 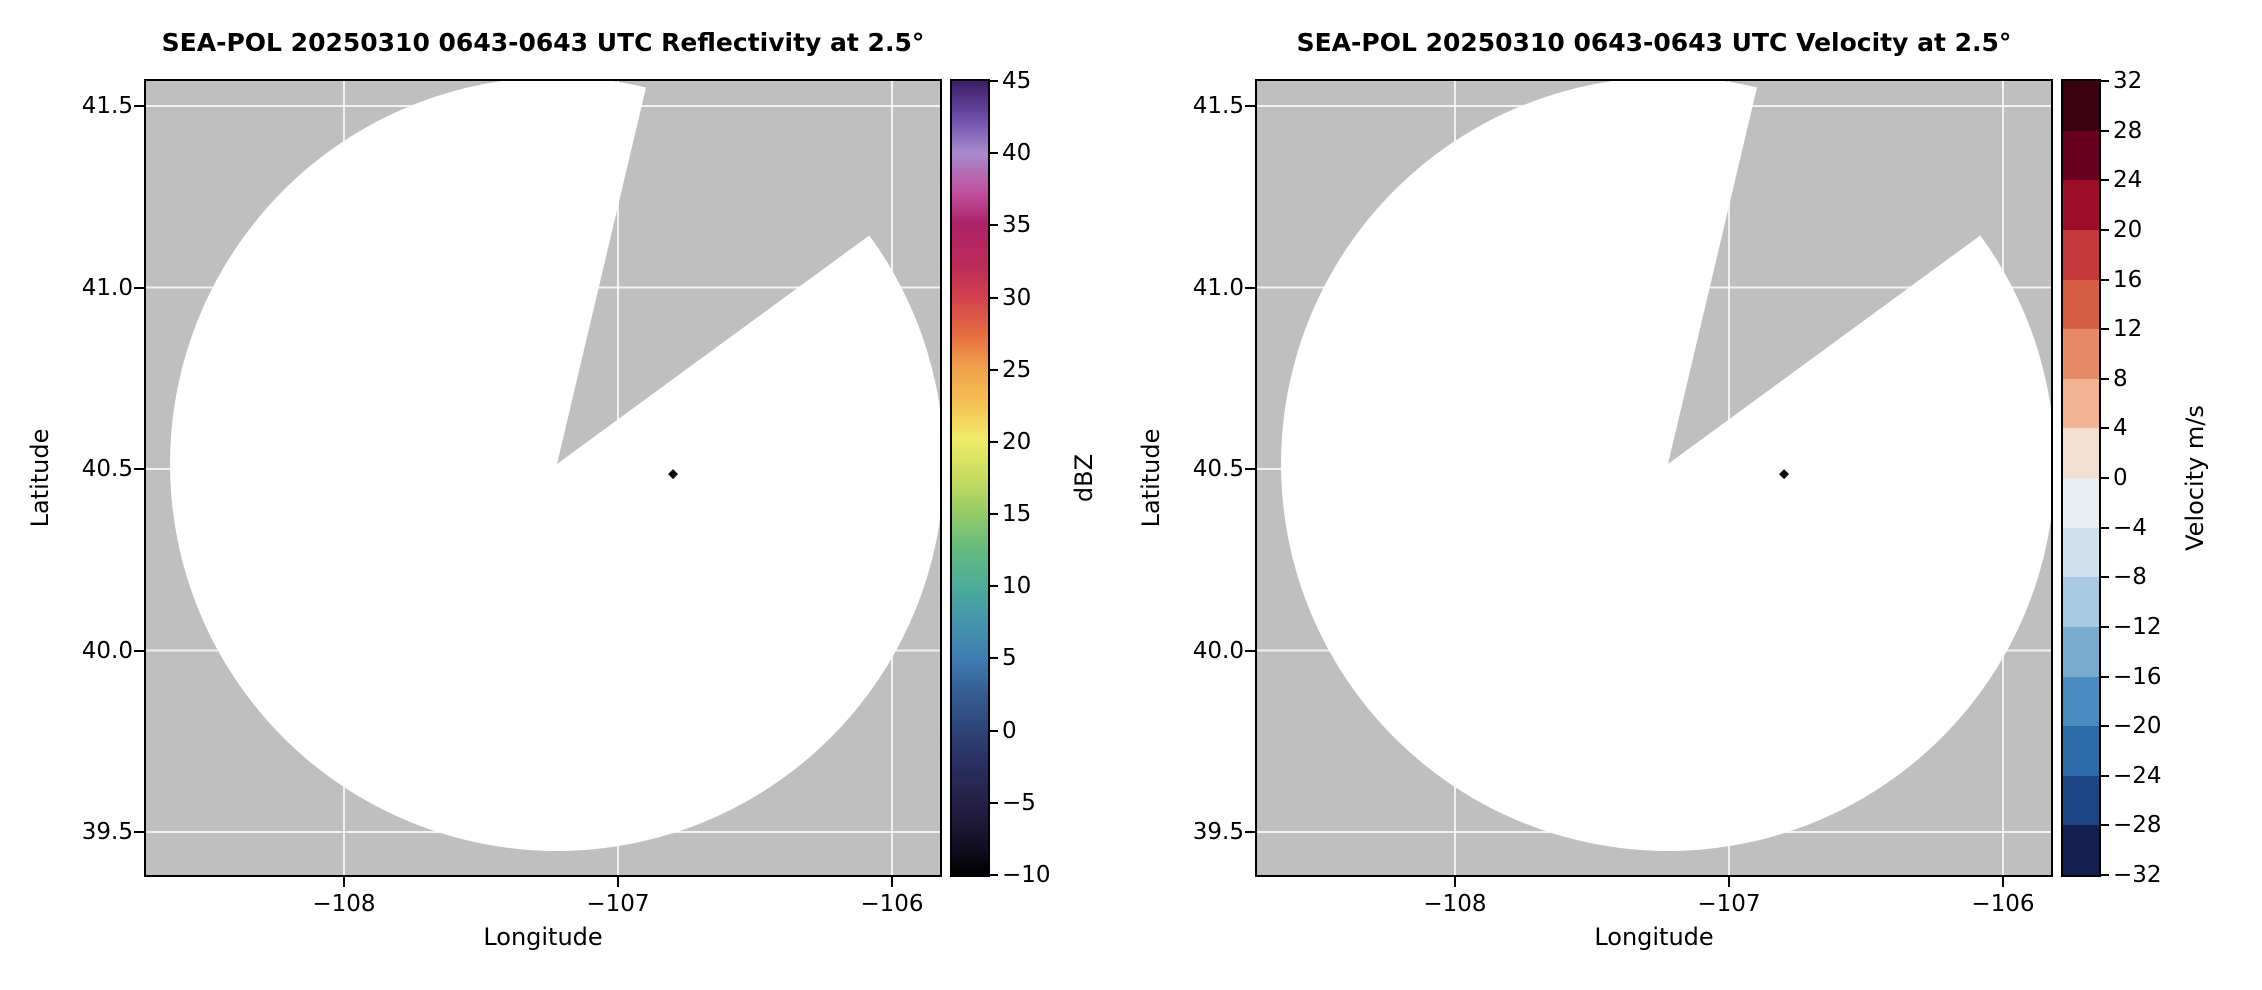 I want to click on colorbar-tick-label: −10, so click(x=1026, y=875).